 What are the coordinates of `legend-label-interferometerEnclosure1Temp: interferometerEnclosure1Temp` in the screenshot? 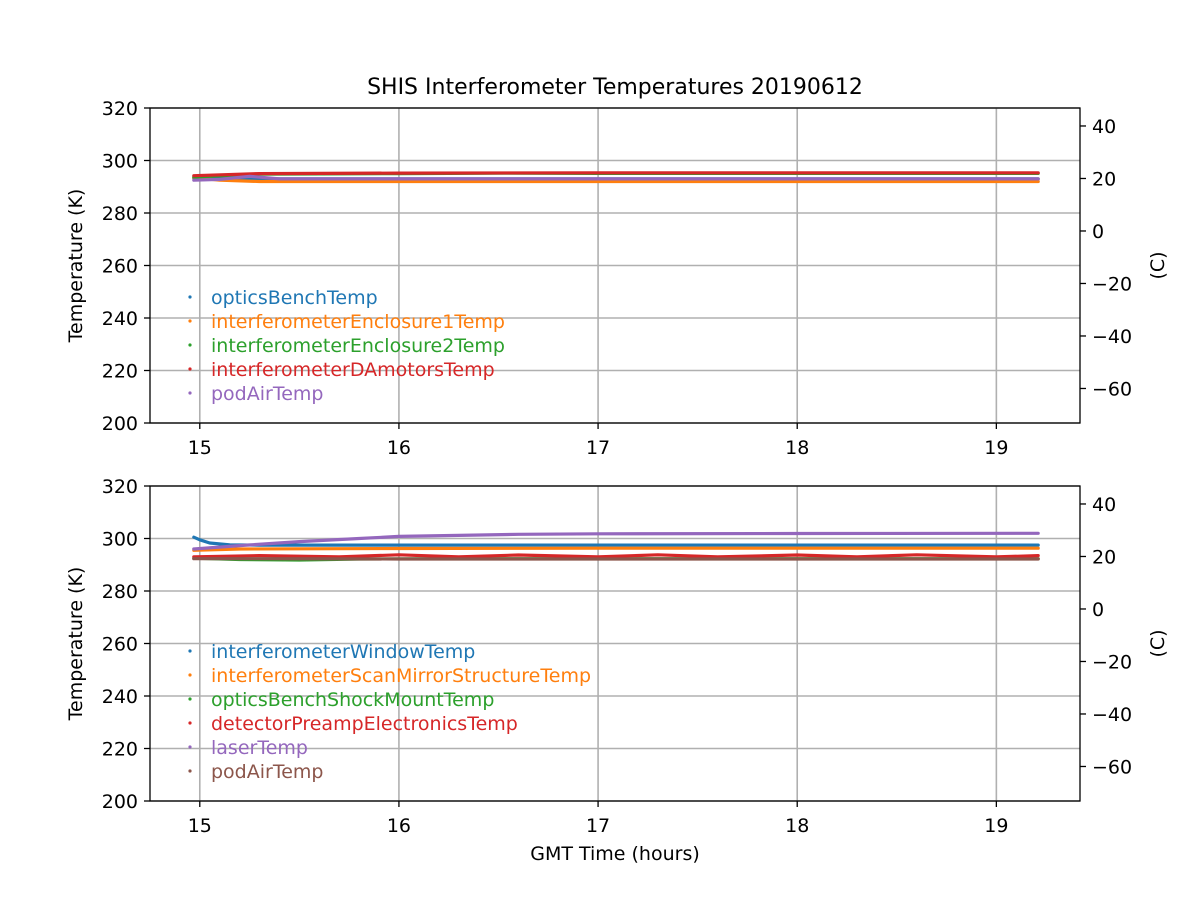 It's located at (358, 322).